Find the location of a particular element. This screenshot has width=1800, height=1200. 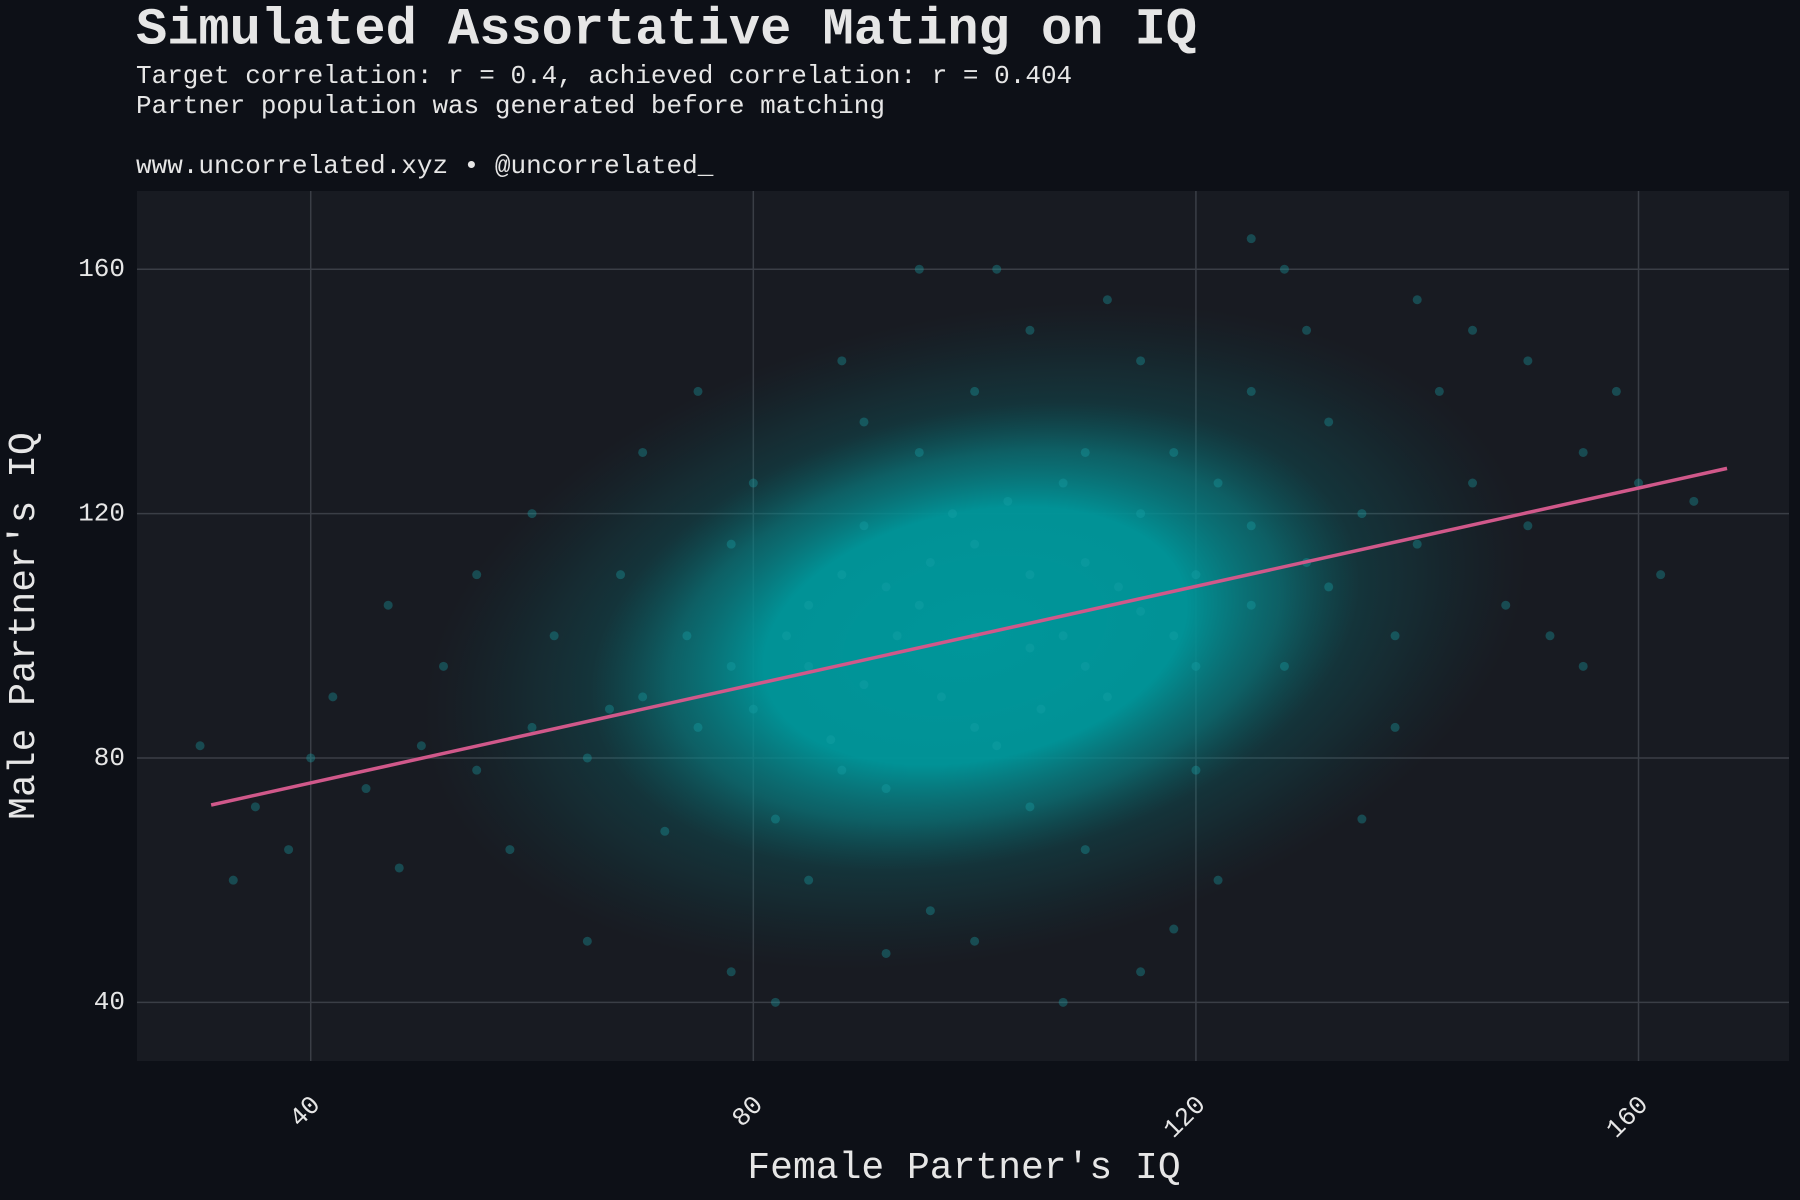

y-tick-label: 160 is located at coordinates (101, 269).